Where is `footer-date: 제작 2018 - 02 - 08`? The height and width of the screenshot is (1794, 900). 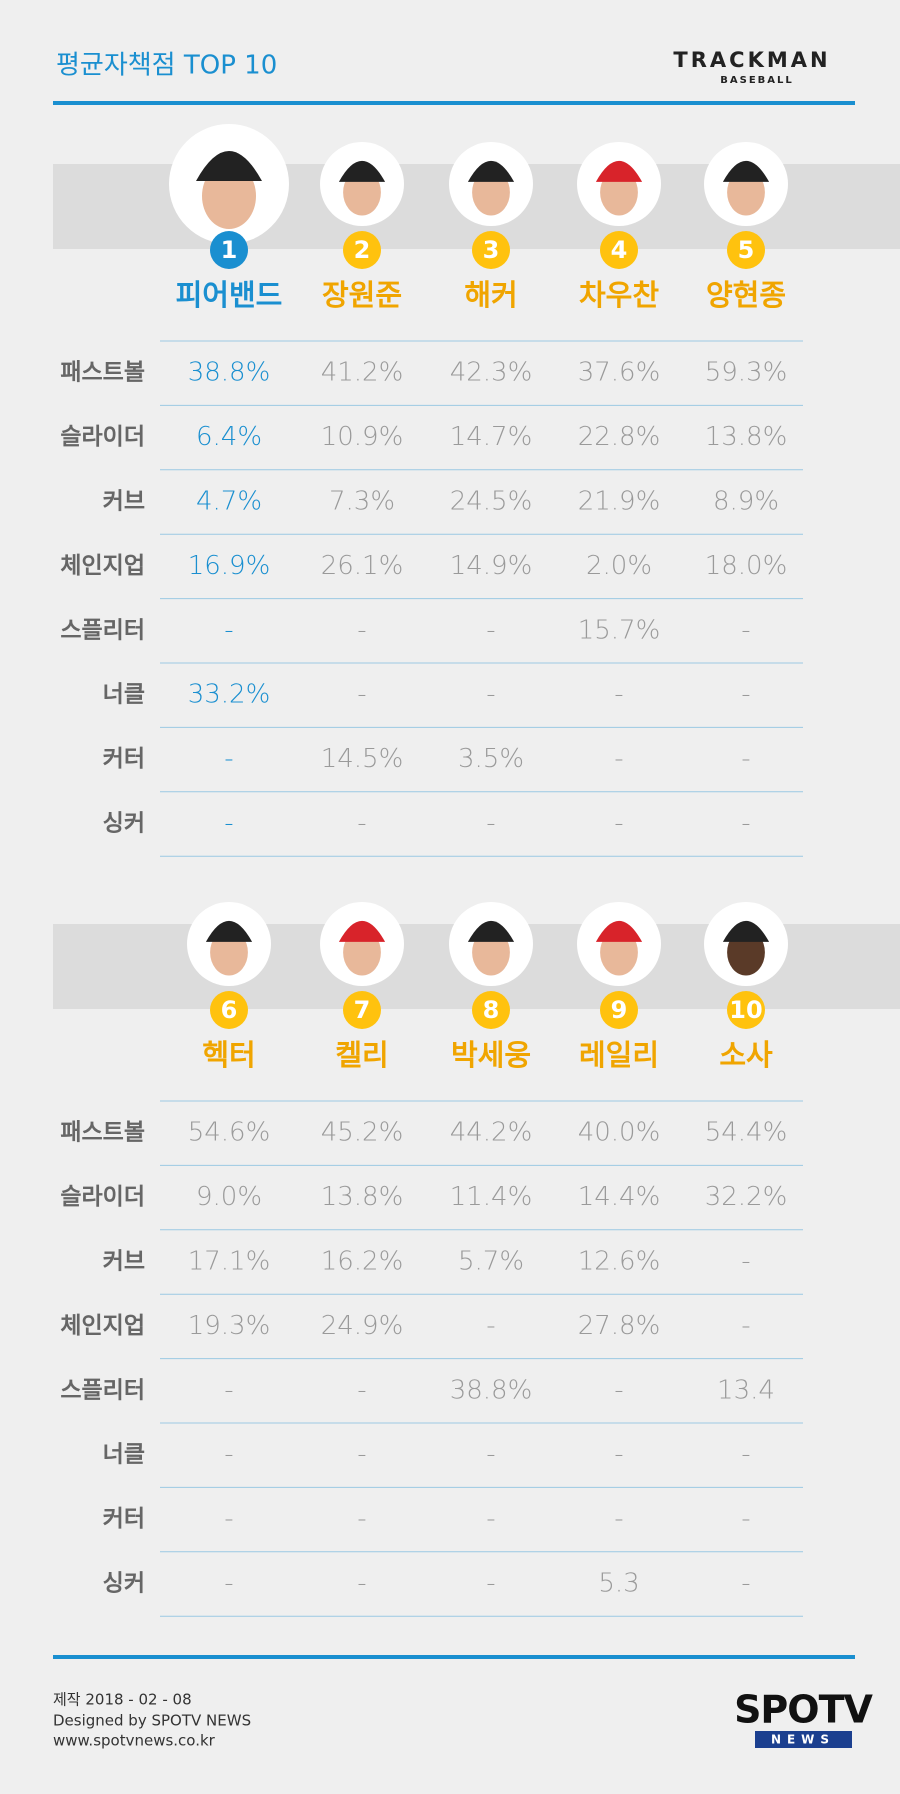
footer-date: 제작 2018 - 02 - 08 is located at coordinates (122, 1700).